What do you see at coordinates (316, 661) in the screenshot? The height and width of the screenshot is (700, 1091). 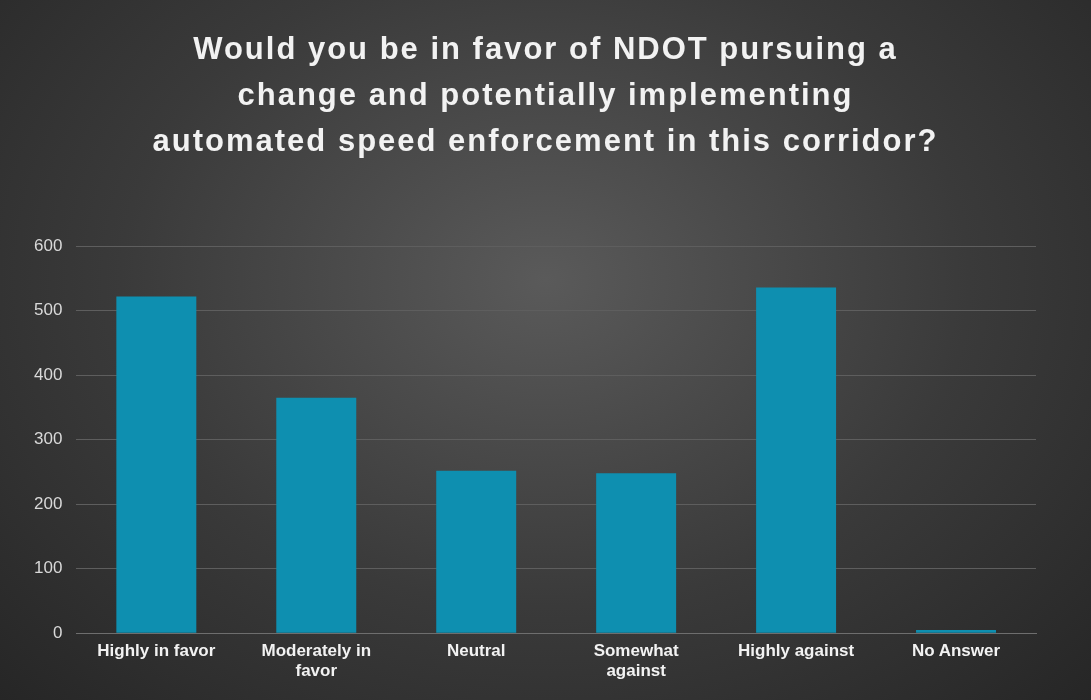 I see `x-tick-label: Moderately in favor` at bounding box center [316, 661].